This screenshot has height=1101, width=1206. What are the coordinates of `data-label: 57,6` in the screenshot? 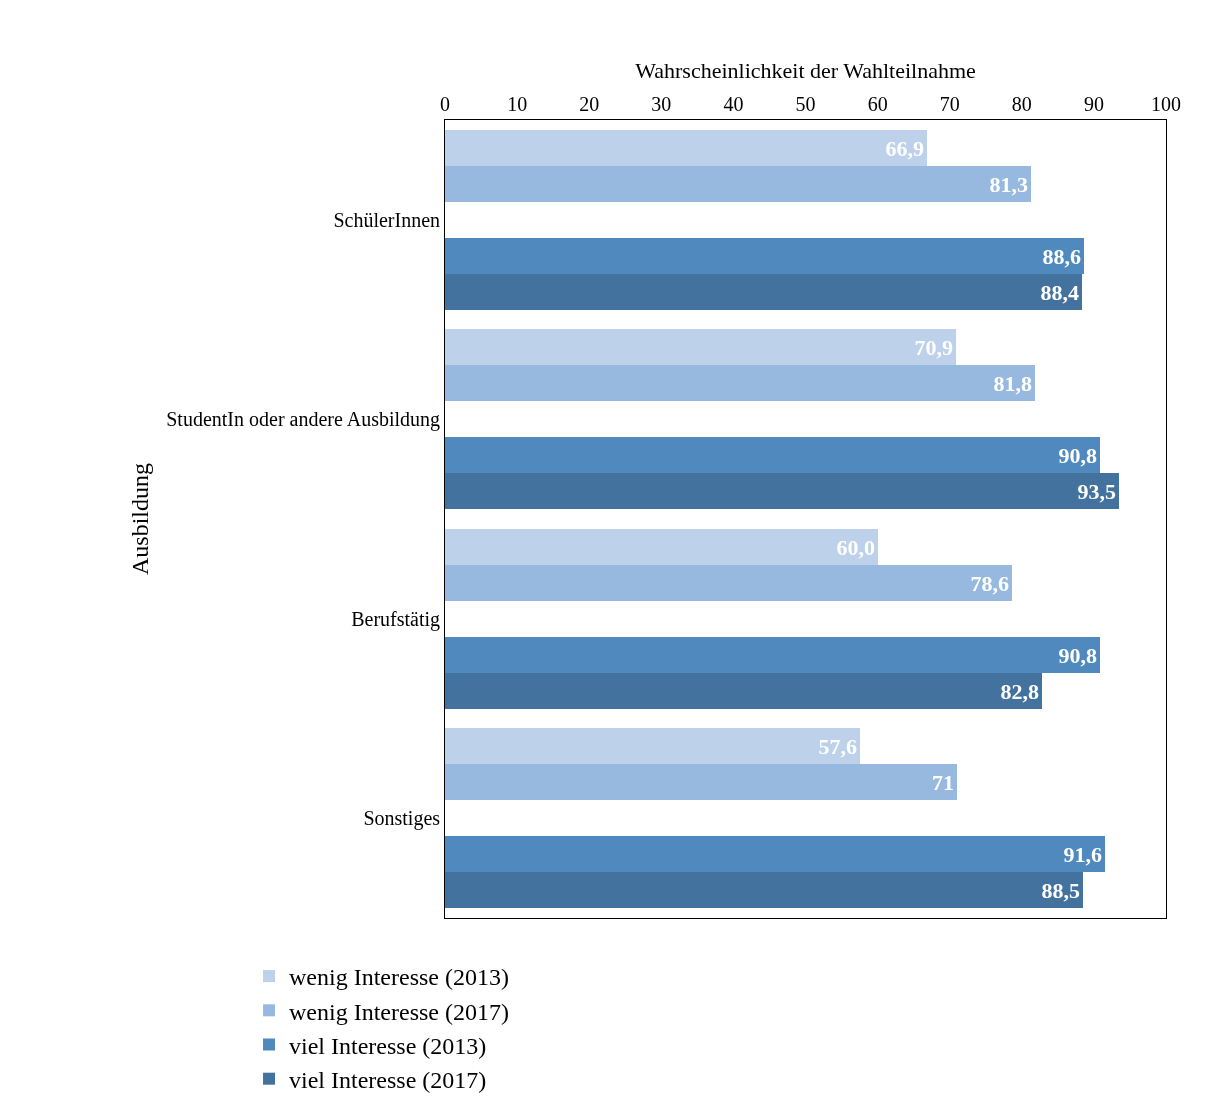 It's located at (838, 746).